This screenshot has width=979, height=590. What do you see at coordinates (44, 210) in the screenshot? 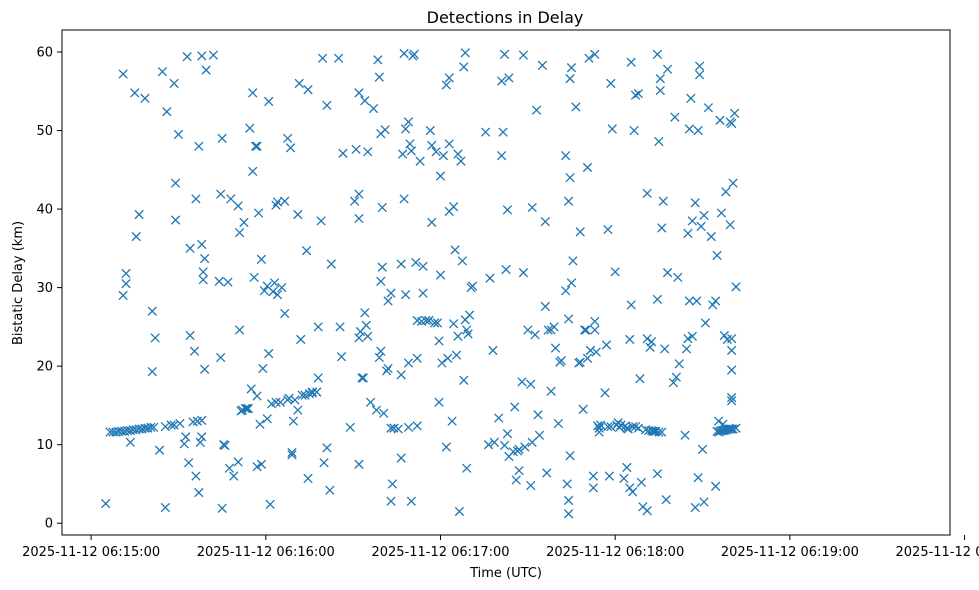
I see `y-tick-label: 40` at bounding box center [44, 210].